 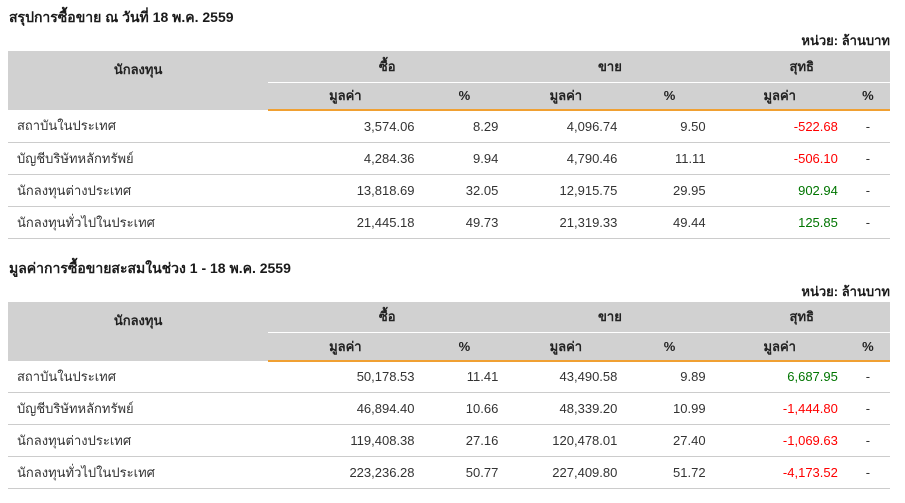 What do you see at coordinates (669, 376) in the screenshot?
I see `sell-pct-cell: 9.89` at bounding box center [669, 376].